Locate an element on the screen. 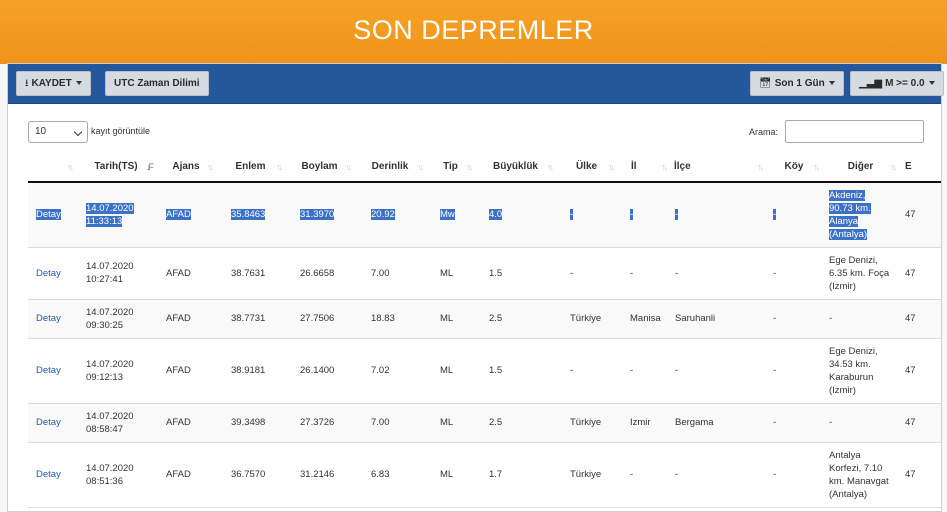 The height and width of the screenshot is (512, 947). latitude-cell: 39.3498 is located at coordinates (248, 422).